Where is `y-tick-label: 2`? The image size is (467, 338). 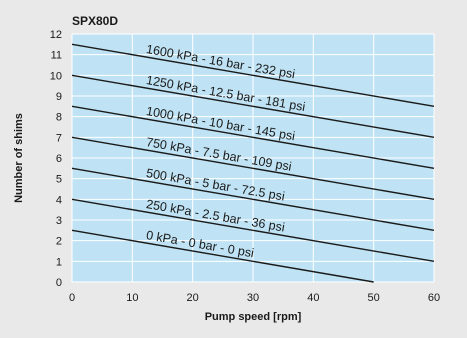 y-tick-label: 2 is located at coordinates (59, 242).